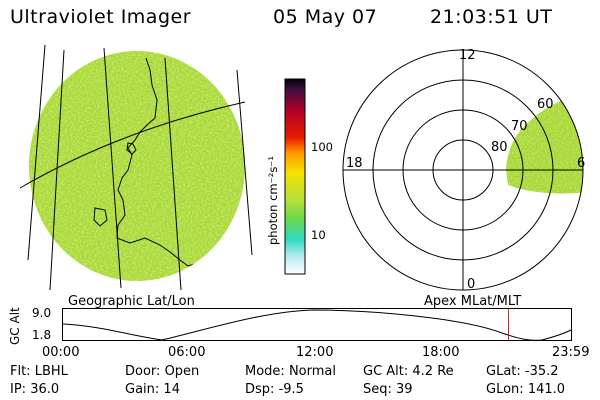 This screenshot has height=400, width=600. I want to click on door-info: Door: Open, so click(162, 371).